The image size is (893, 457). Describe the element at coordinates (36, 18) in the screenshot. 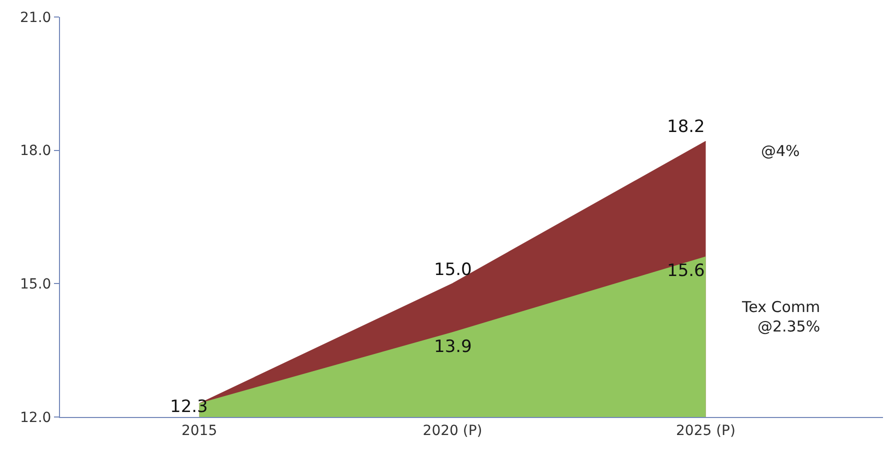

I see `y-tick-label: 21.0` at that location.